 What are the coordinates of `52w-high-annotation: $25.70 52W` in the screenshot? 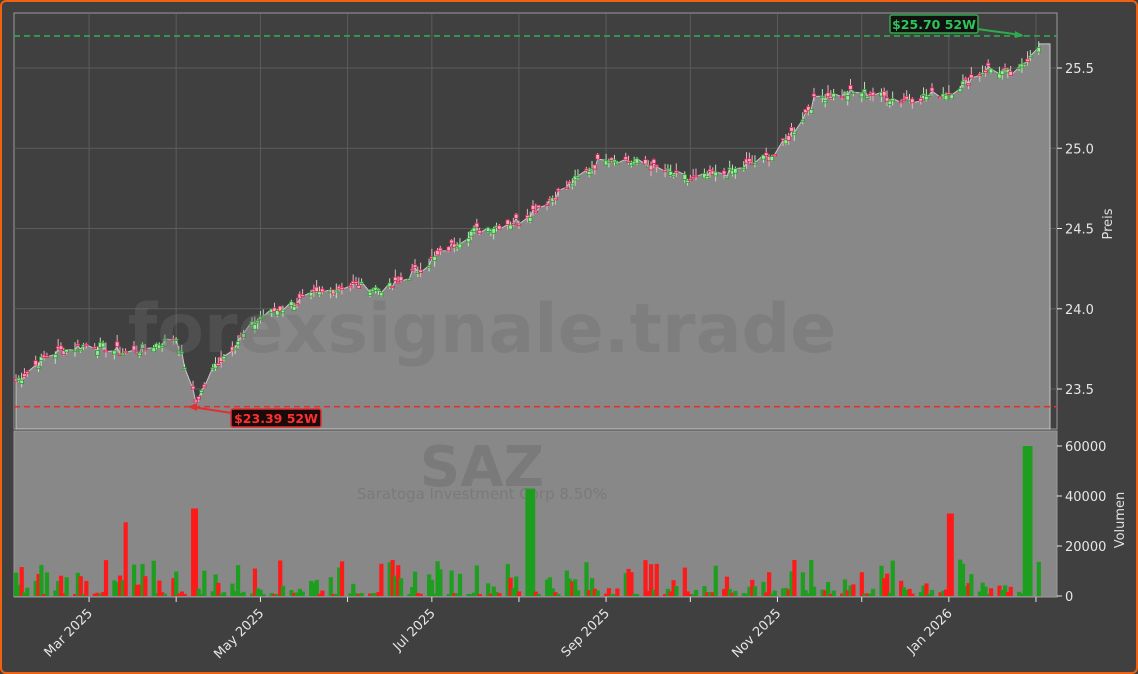 It's located at (956, 26).